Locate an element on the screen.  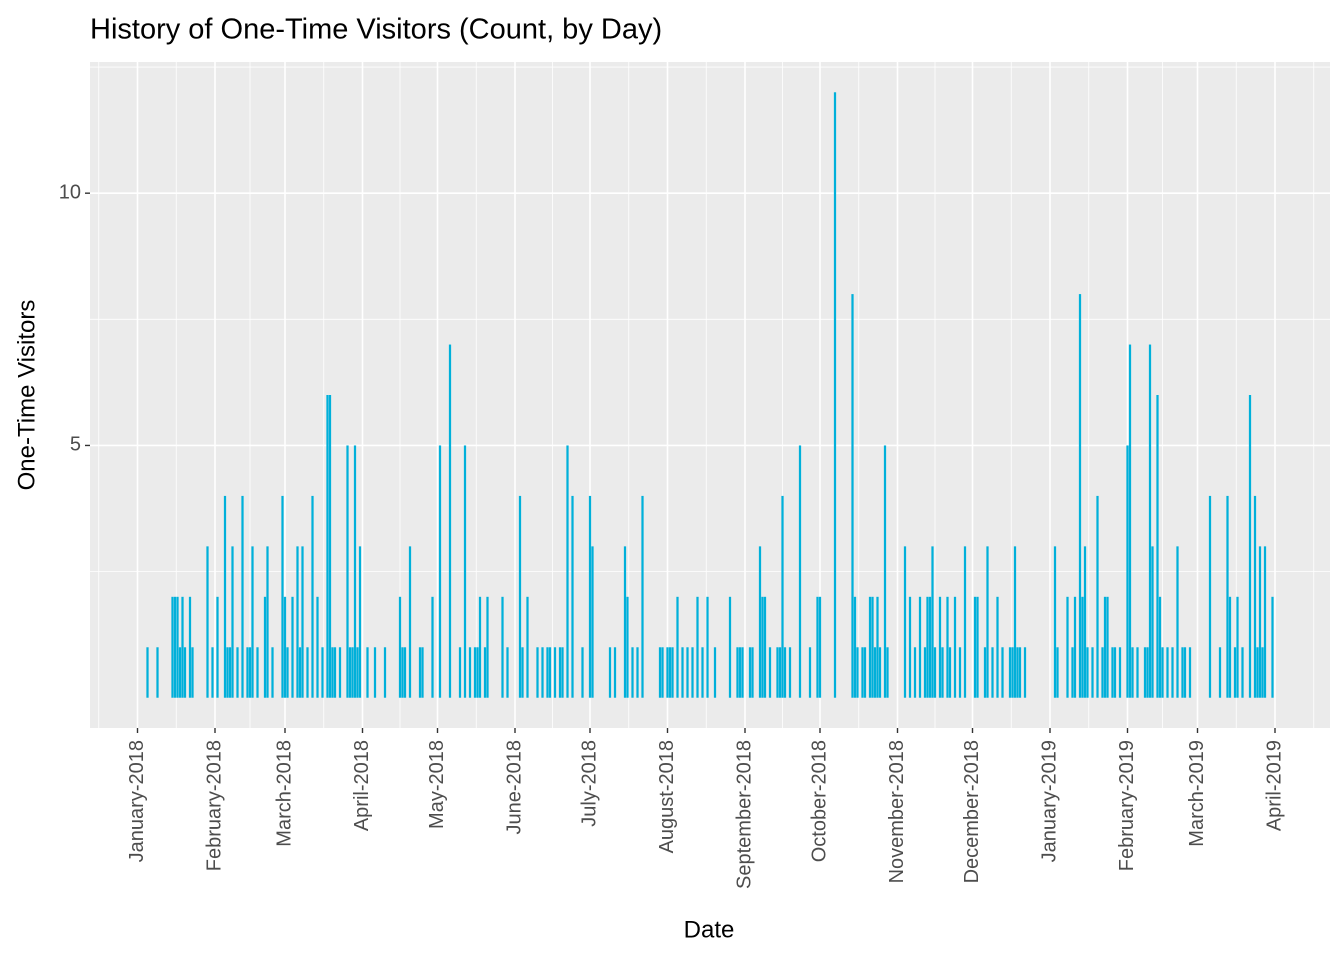
x-tick-label: January-2018 is located at coordinates (137, 801).